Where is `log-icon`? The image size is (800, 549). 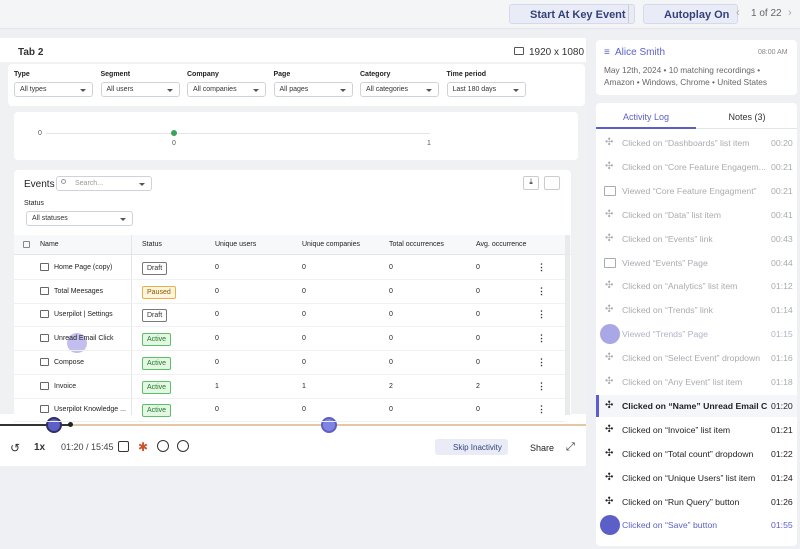
log-icon is located at coordinates (610, 525).